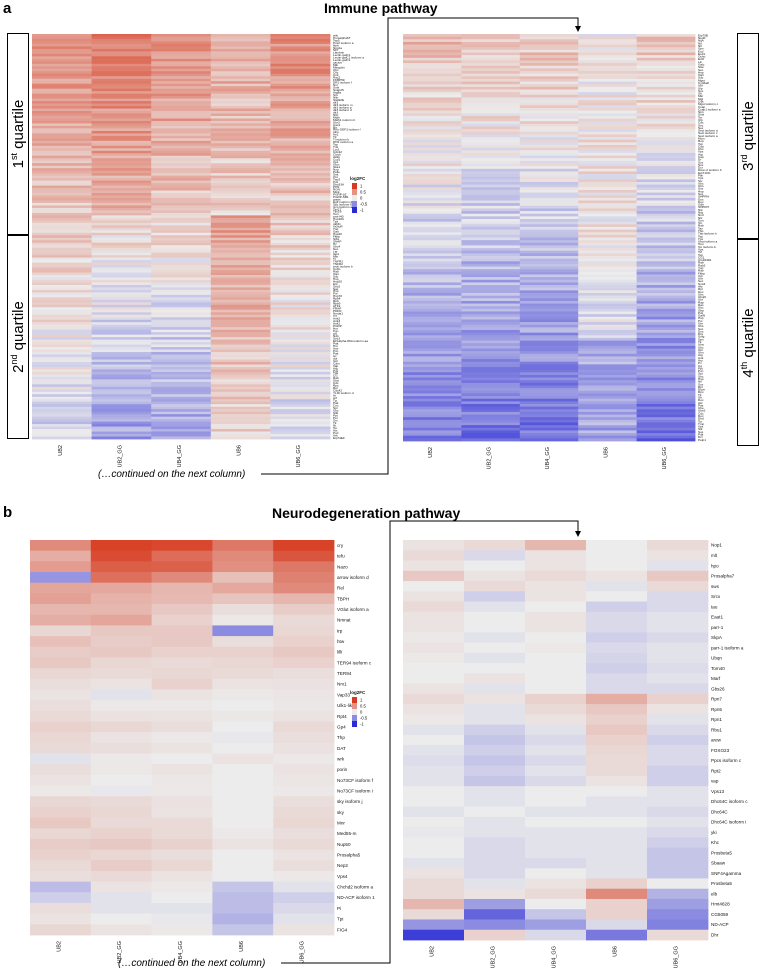 The image size is (759, 973). Describe the element at coordinates (714, 606) in the screenshot. I see `row-label: tau` at that location.